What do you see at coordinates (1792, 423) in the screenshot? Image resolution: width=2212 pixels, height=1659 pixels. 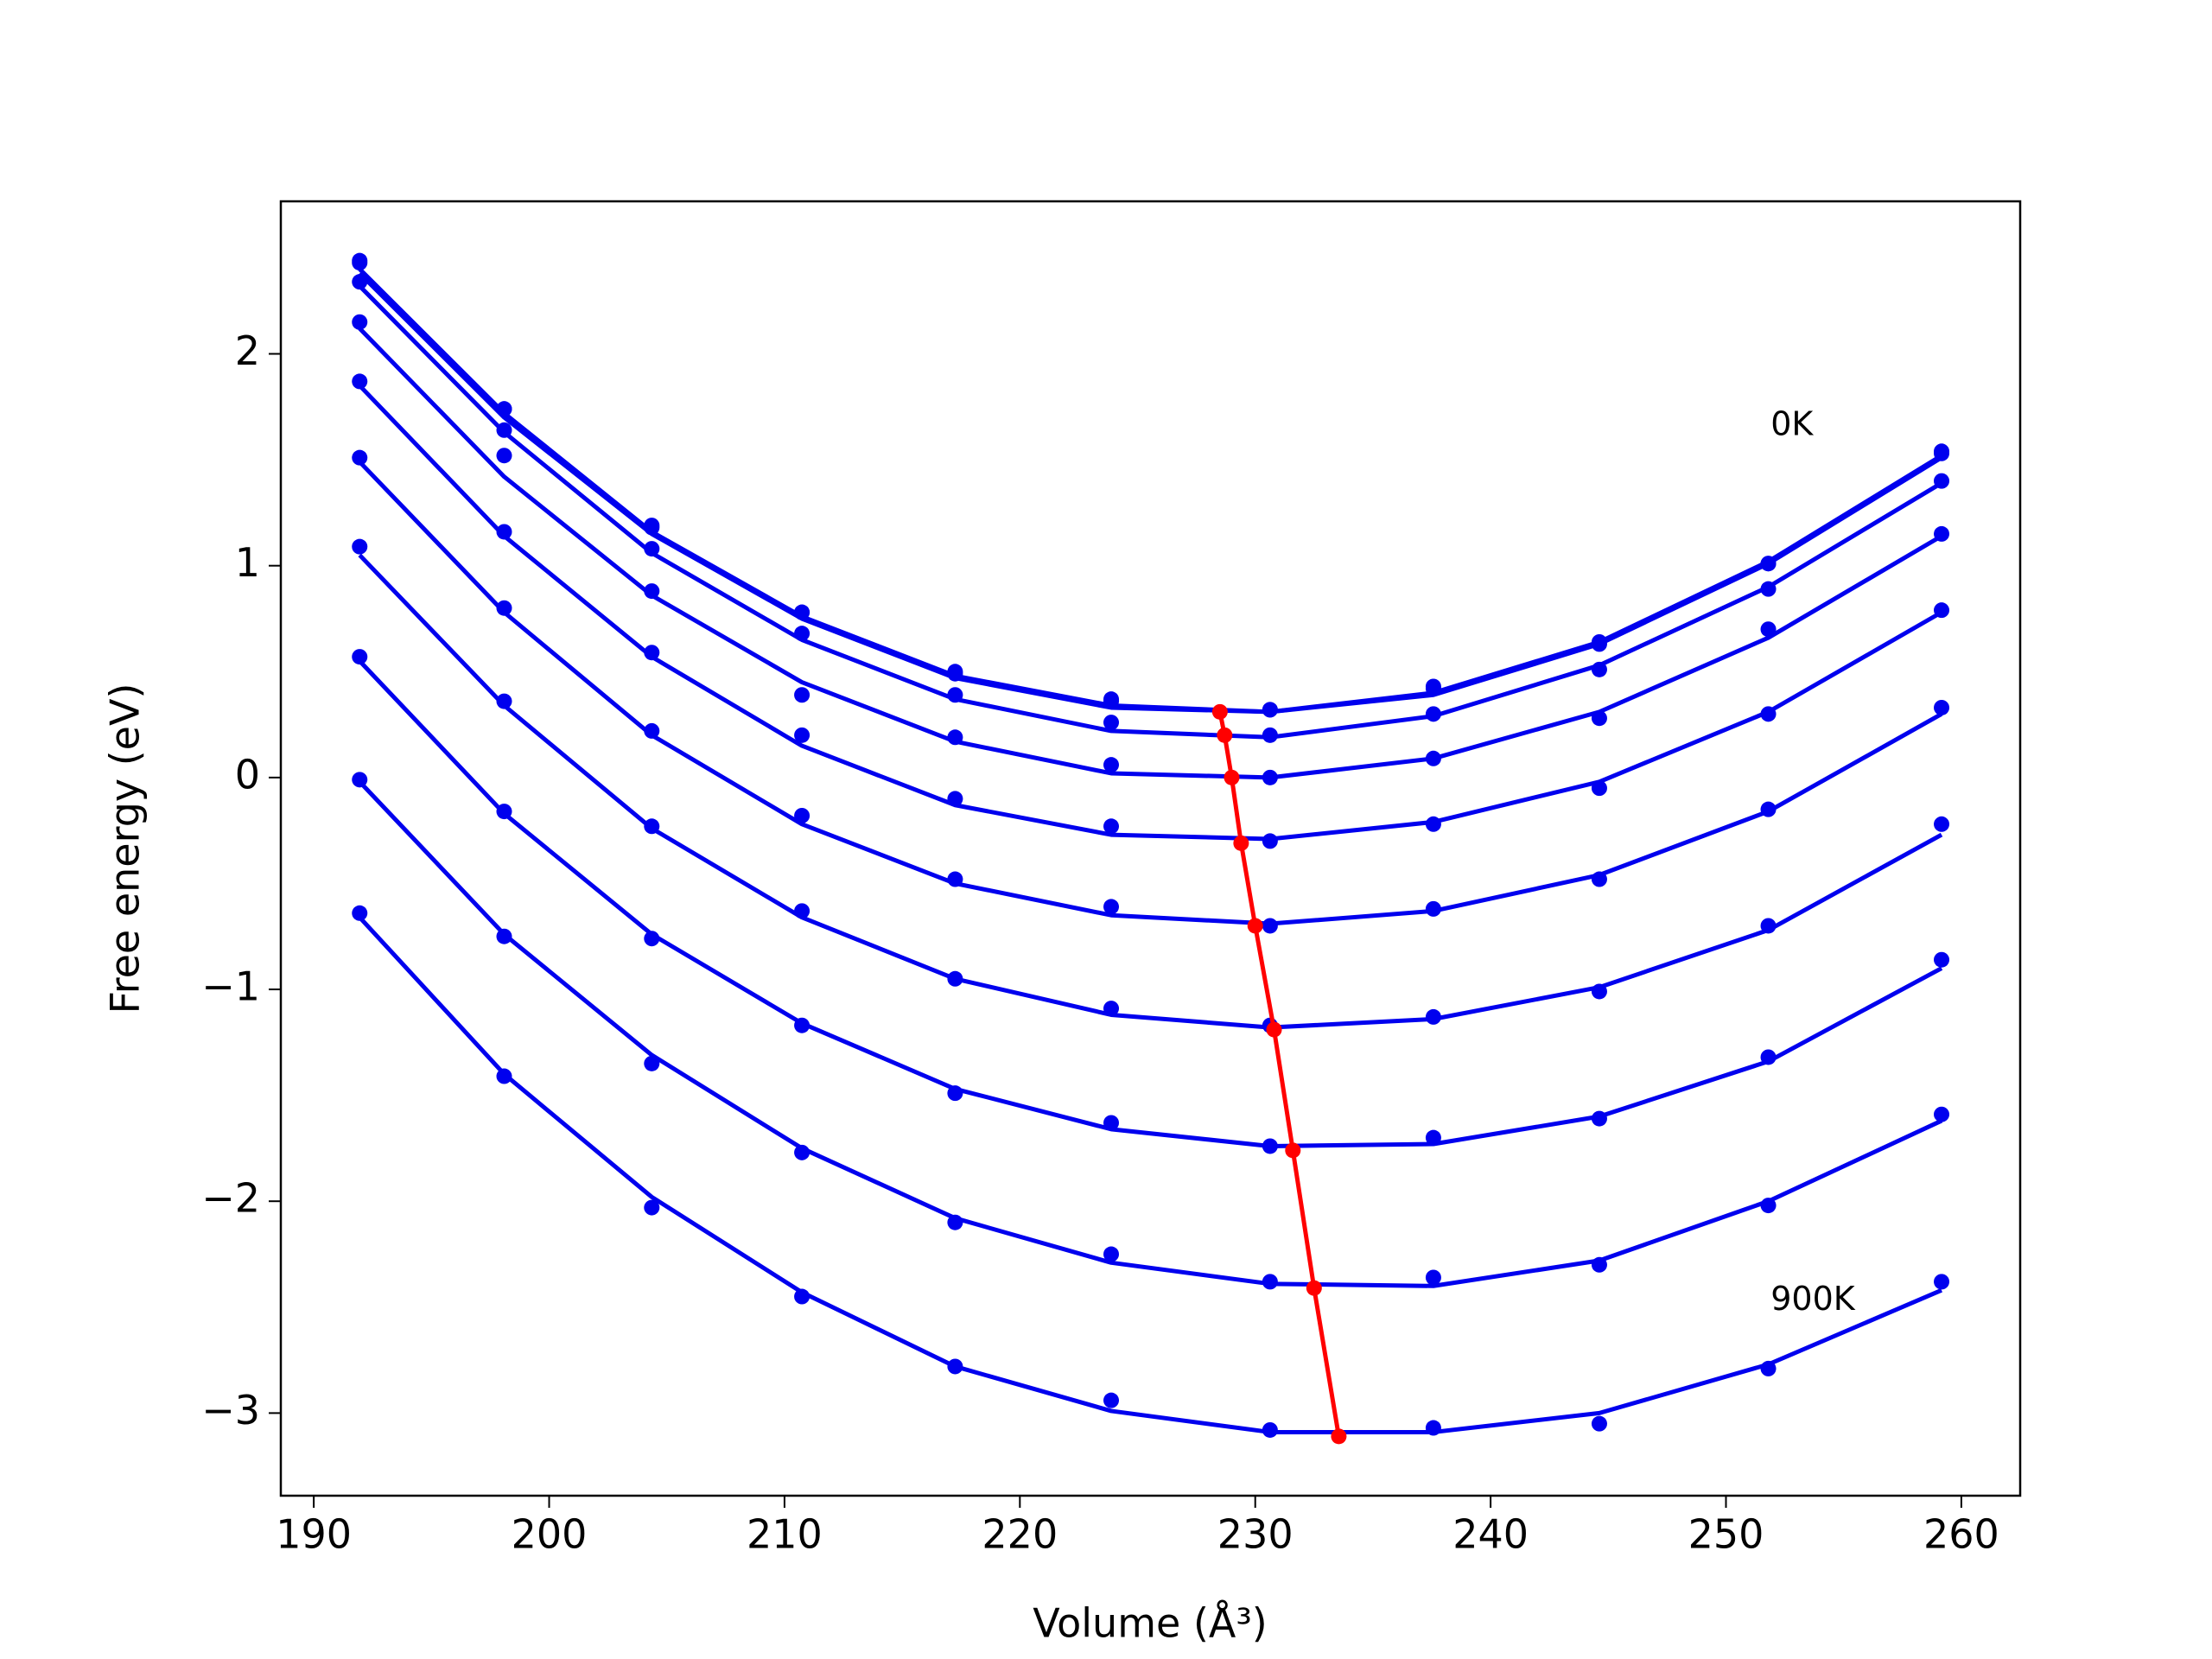 I see `annotation: 0K` at bounding box center [1792, 423].